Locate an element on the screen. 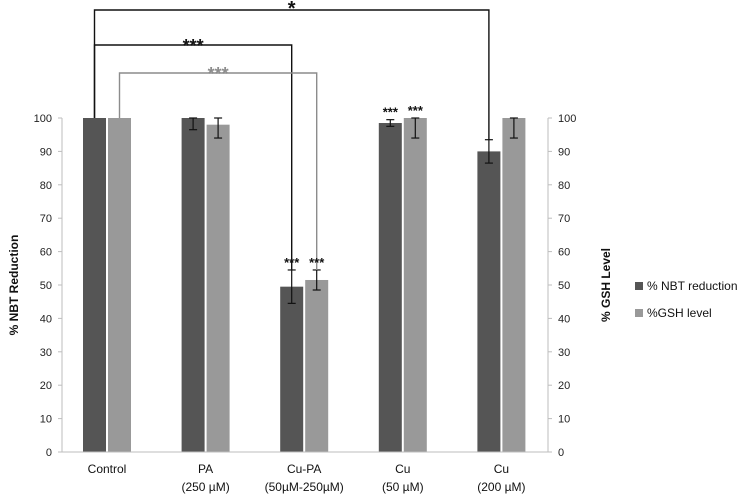  y-tick-label-right: 80 is located at coordinates (564, 186).